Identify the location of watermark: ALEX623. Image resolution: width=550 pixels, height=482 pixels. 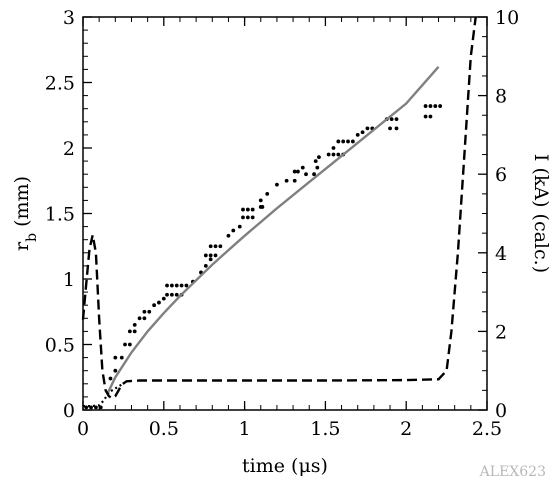
(512, 472).